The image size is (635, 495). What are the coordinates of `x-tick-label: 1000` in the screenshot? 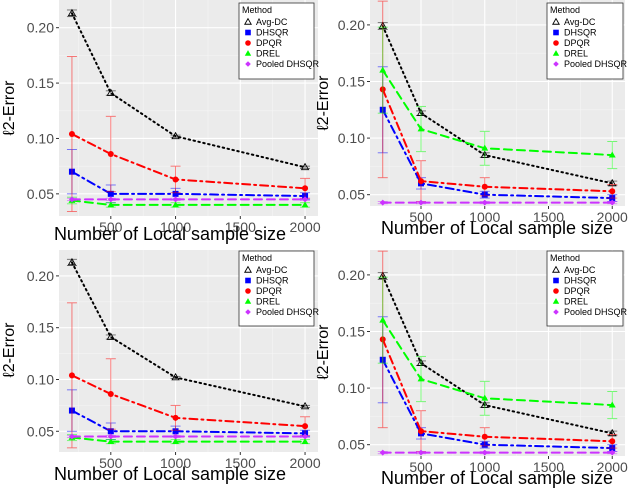 It's located at (484, 467).